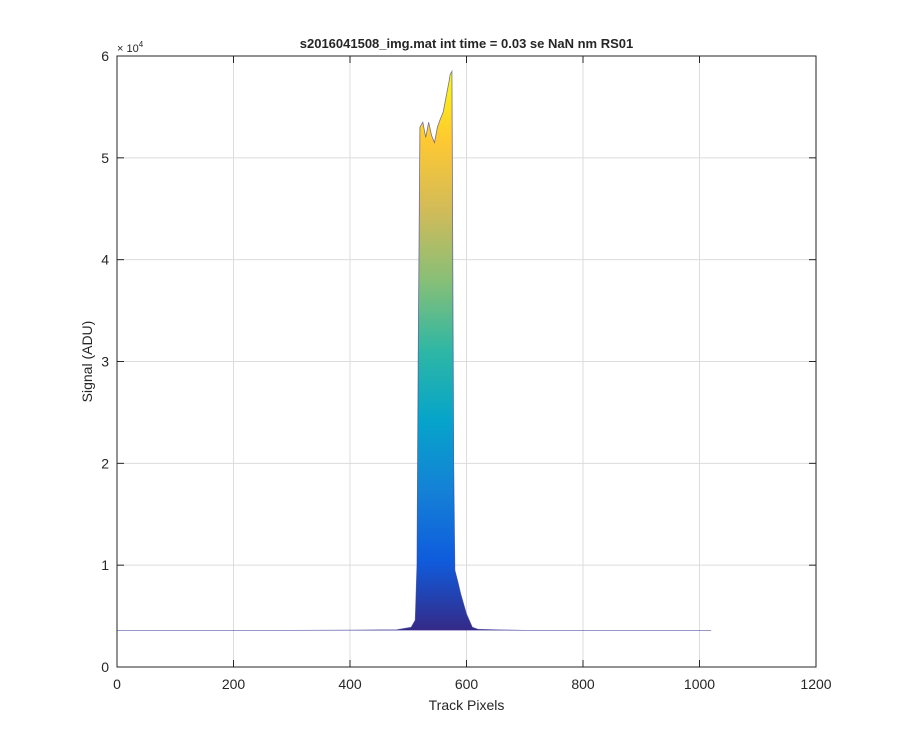 The image size is (900, 750). What do you see at coordinates (699, 684) in the screenshot?
I see `x-tick-label: 1000` at bounding box center [699, 684].